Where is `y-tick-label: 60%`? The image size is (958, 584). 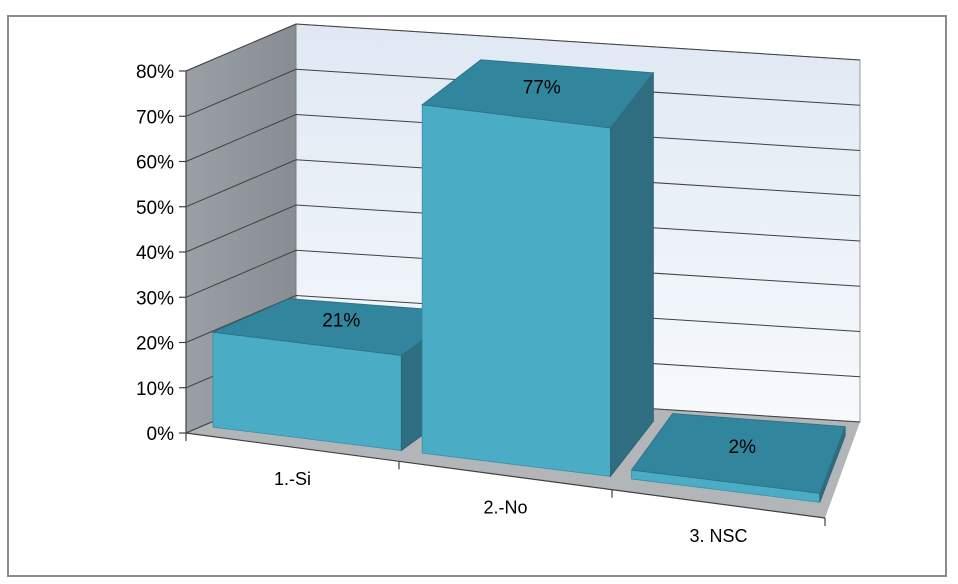 y-tick-label: 60% is located at coordinates (155, 163).